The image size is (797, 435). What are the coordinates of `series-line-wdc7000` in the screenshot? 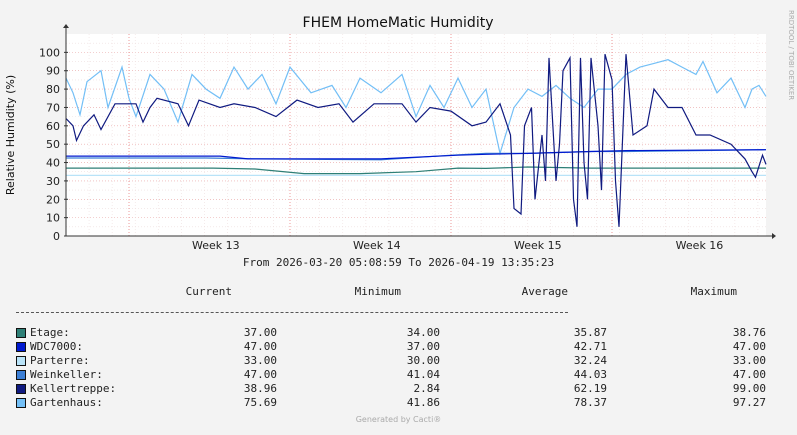 It's located at (416, 154).